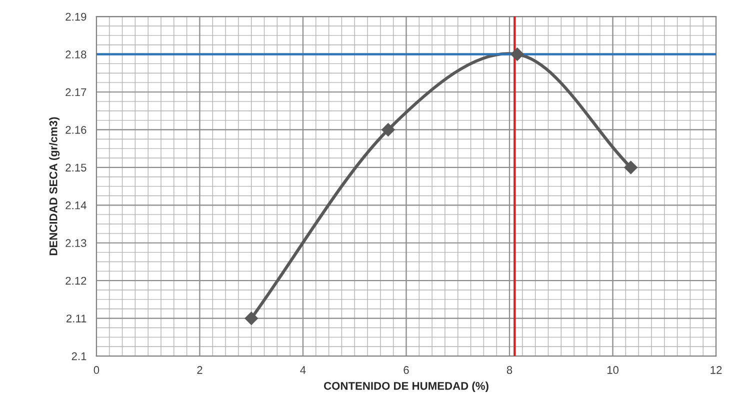 The image size is (742, 414). What do you see at coordinates (76, 205) in the screenshot?
I see `y-tick-label: 2.14` at bounding box center [76, 205].